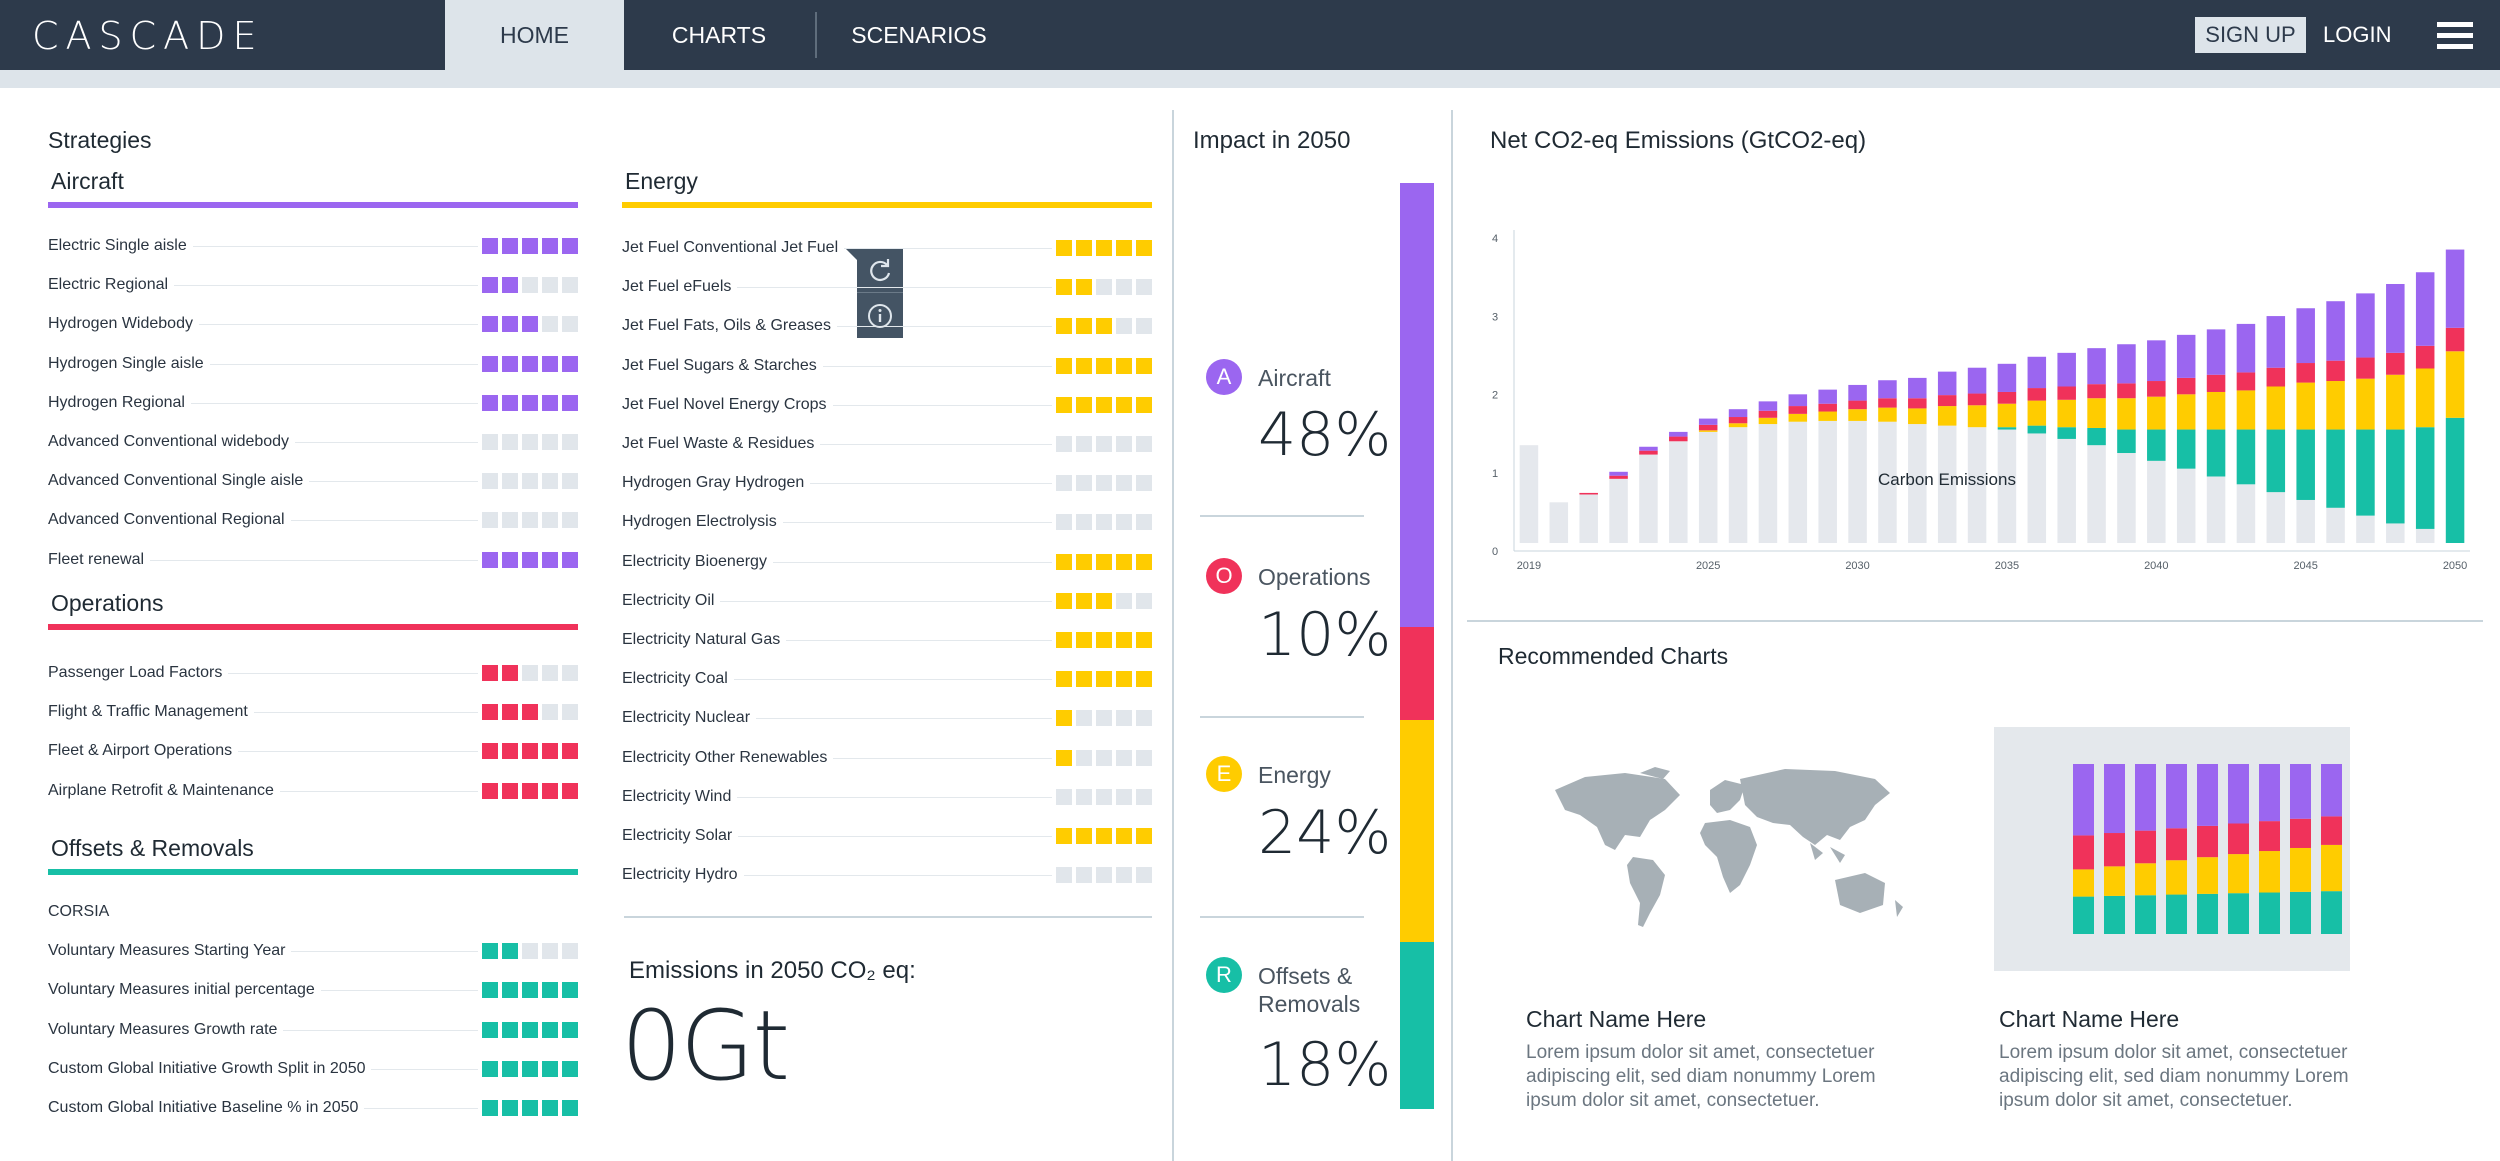  What do you see at coordinates (880, 270) in the screenshot?
I see `refresh-icon` at bounding box center [880, 270].